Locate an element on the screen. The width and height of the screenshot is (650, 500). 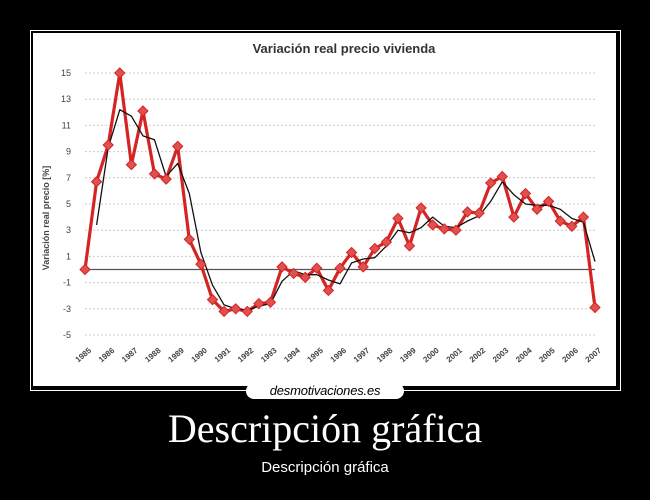
x-tick-label: 1992 is located at coordinates (246, 355).